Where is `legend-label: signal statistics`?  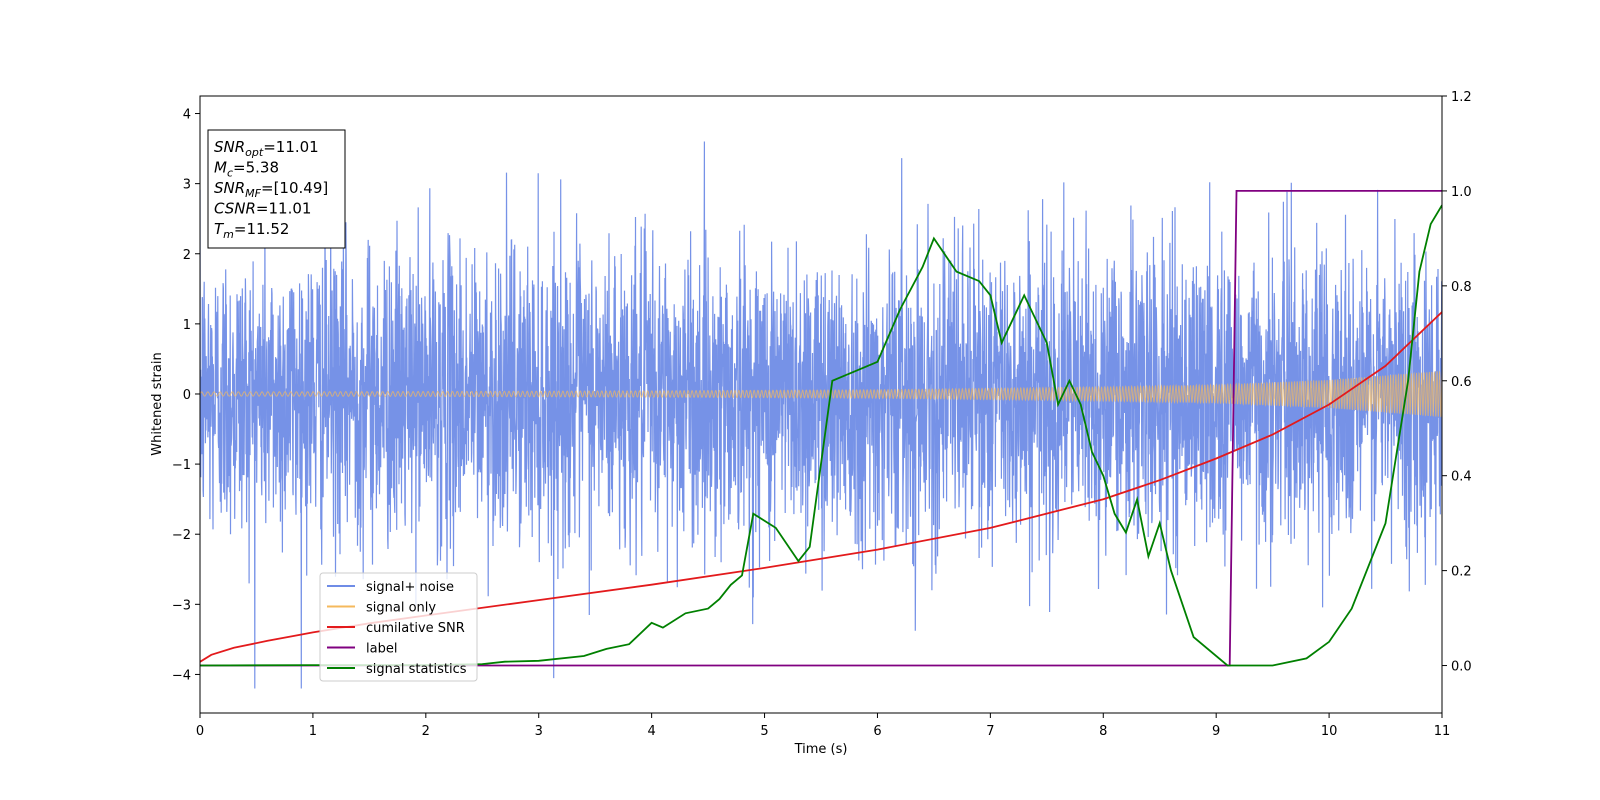
legend-label: signal statistics is located at coordinates (416, 669).